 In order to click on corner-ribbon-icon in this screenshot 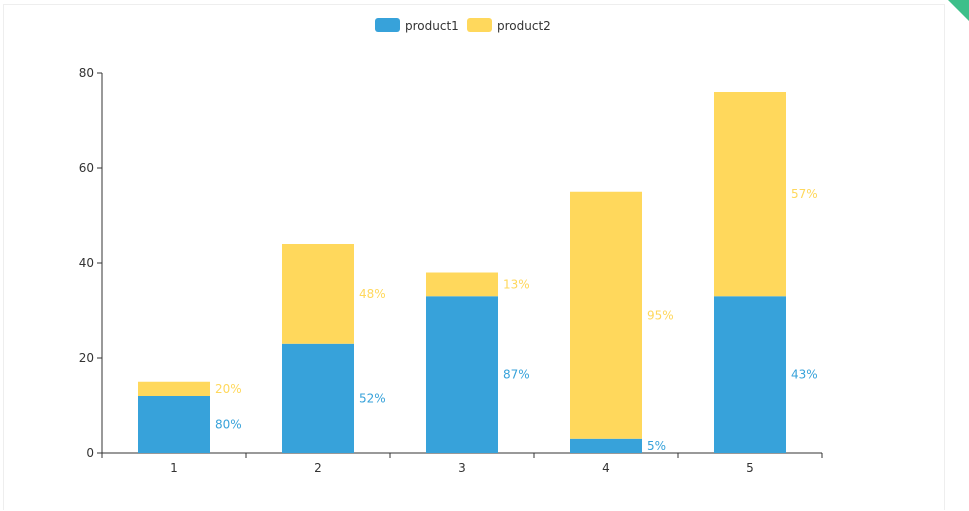, I will do `click(958, 10)`.